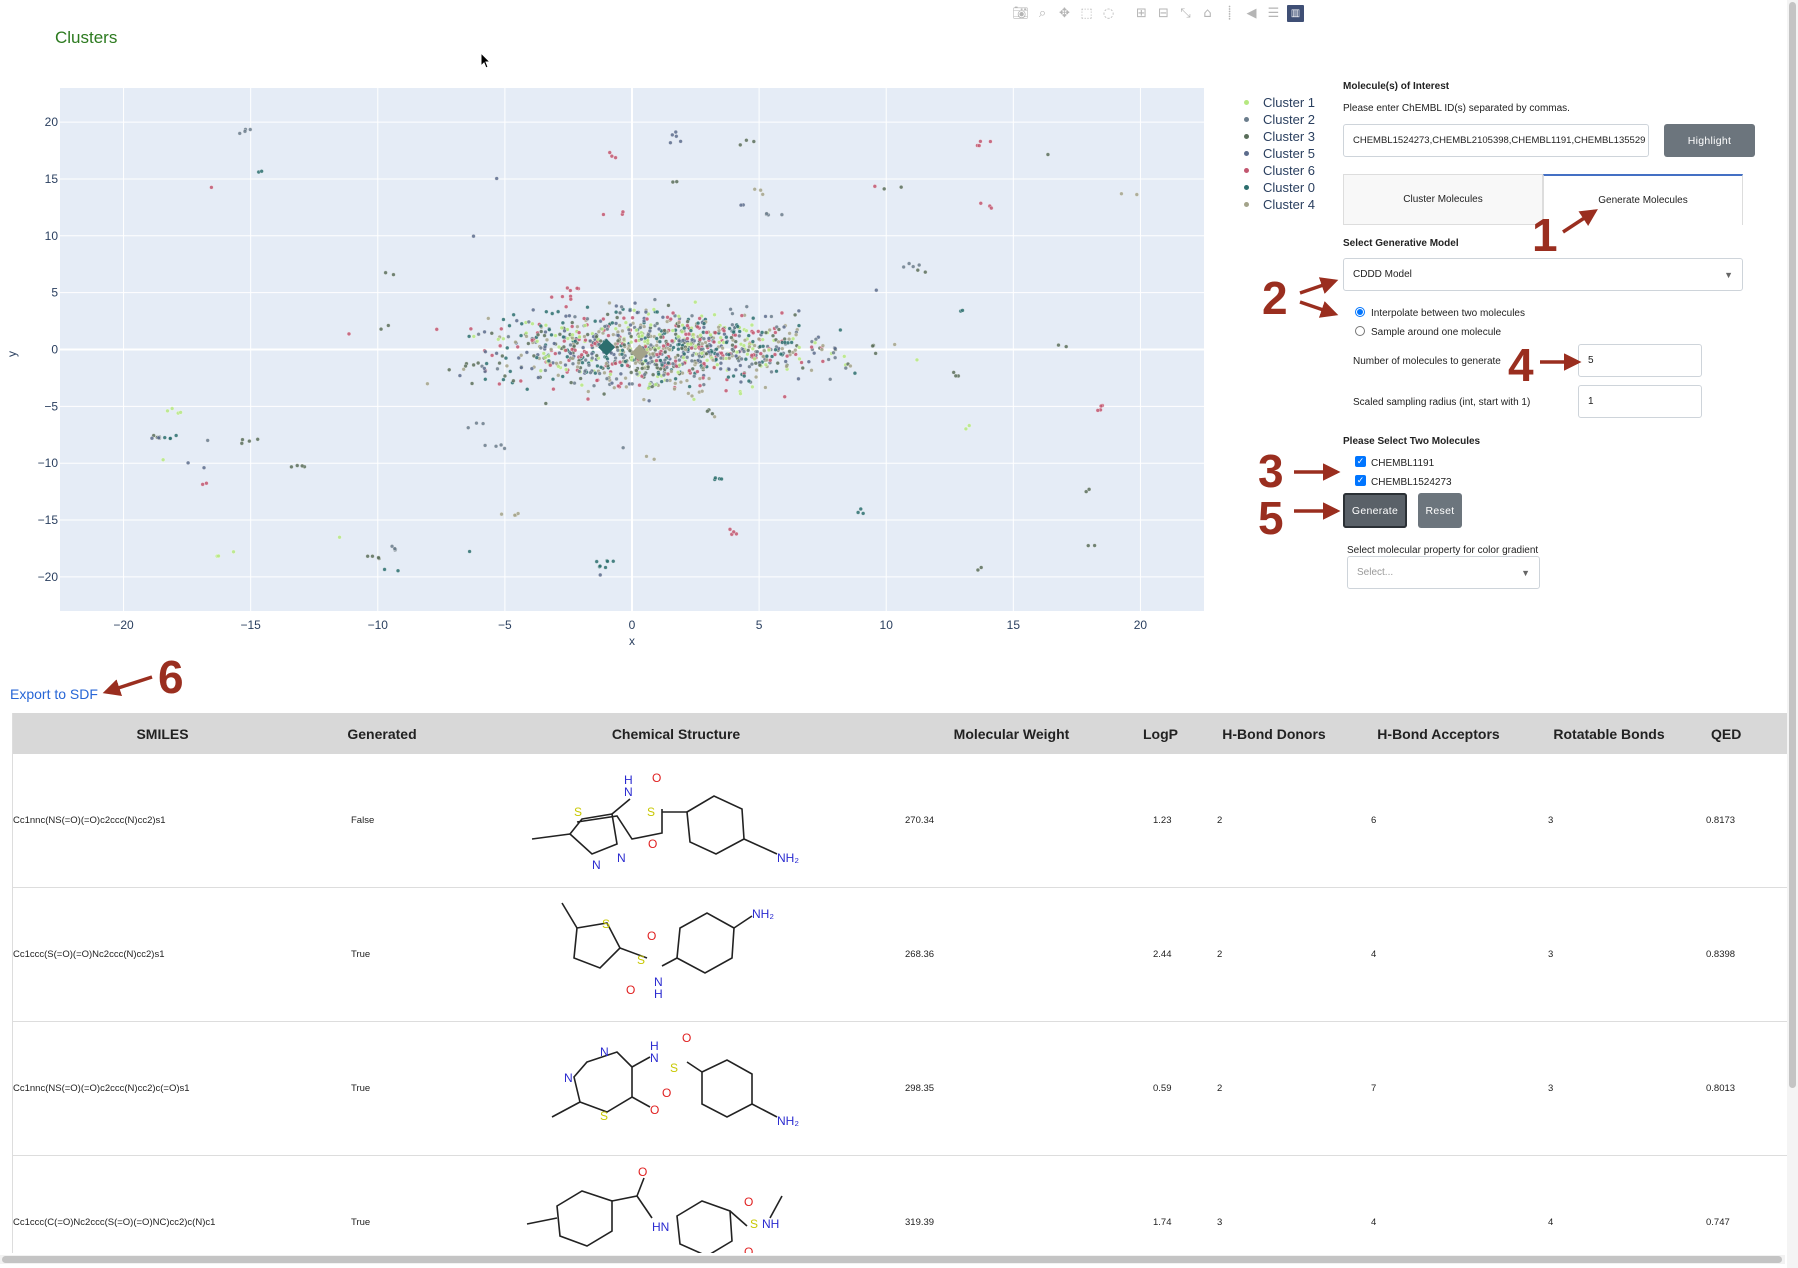  What do you see at coordinates (1643, 199) in the screenshot?
I see `tab-generate-molecules: Generate Molecules` at bounding box center [1643, 199].